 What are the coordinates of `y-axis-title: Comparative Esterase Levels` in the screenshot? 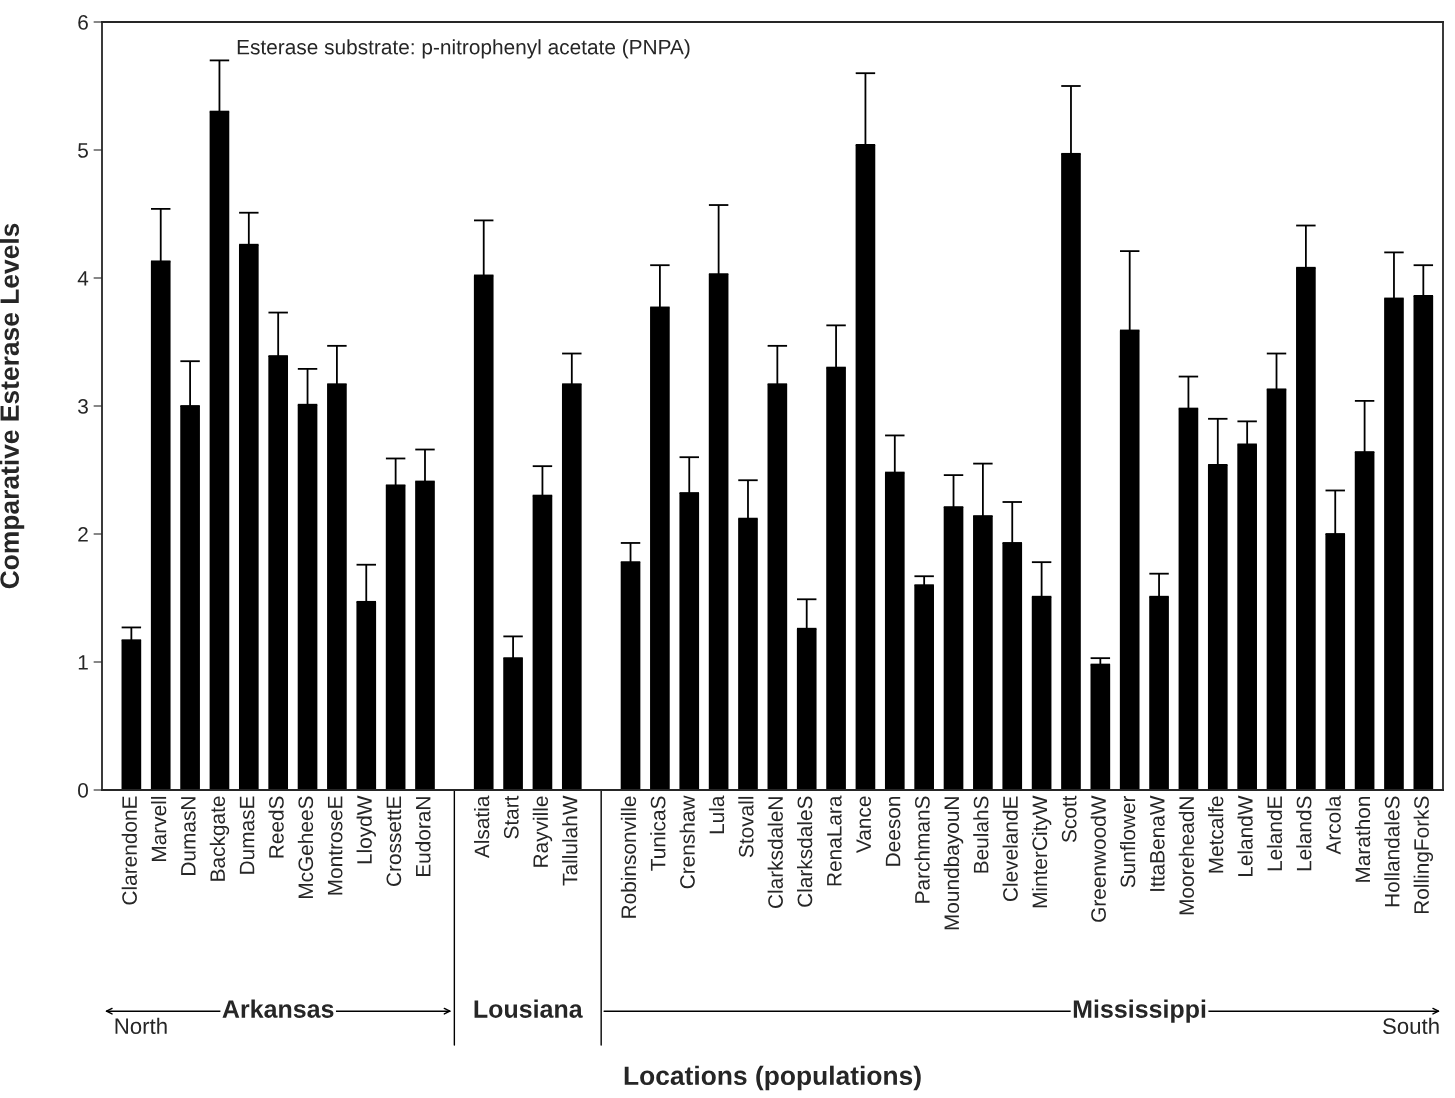 It's located at (12, 406).